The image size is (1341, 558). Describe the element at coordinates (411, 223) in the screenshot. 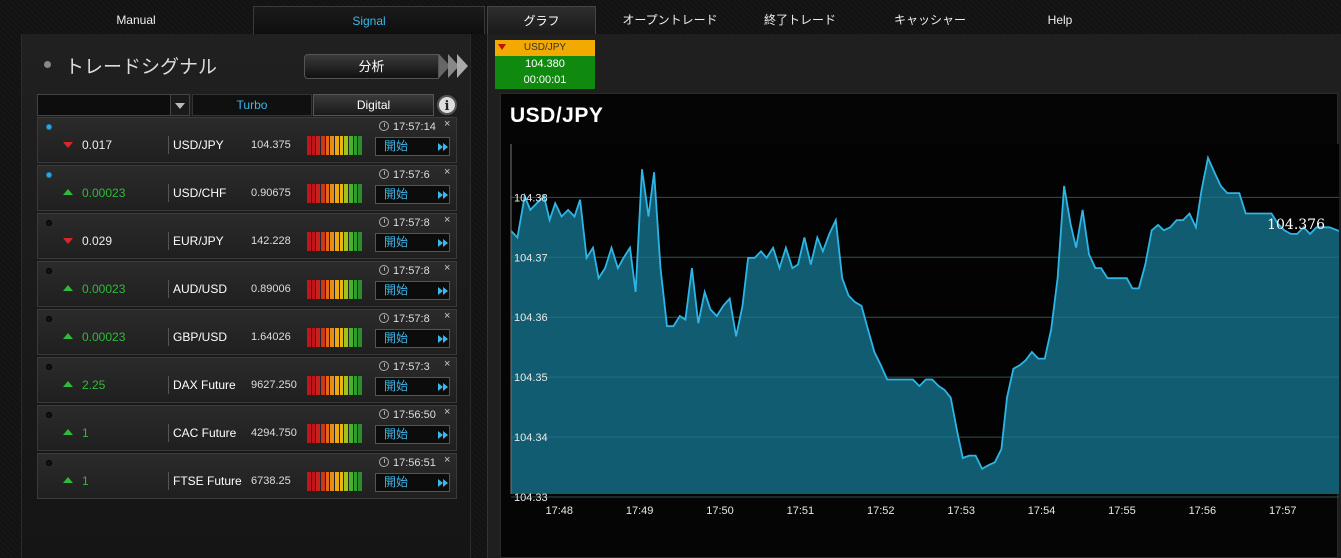

I see `signal-time-text: 17:57:8` at that location.